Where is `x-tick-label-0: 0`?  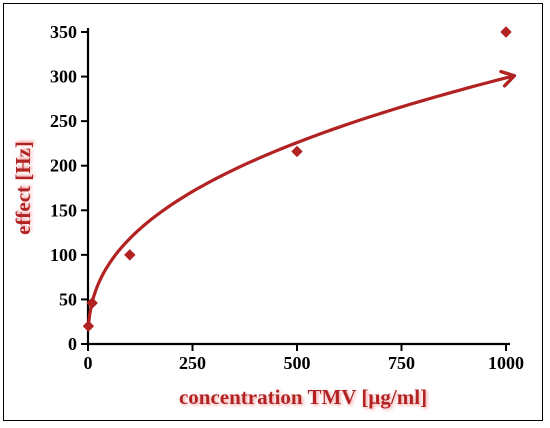
x-tick-label-0: 0 is located at coordinates (88, 363).